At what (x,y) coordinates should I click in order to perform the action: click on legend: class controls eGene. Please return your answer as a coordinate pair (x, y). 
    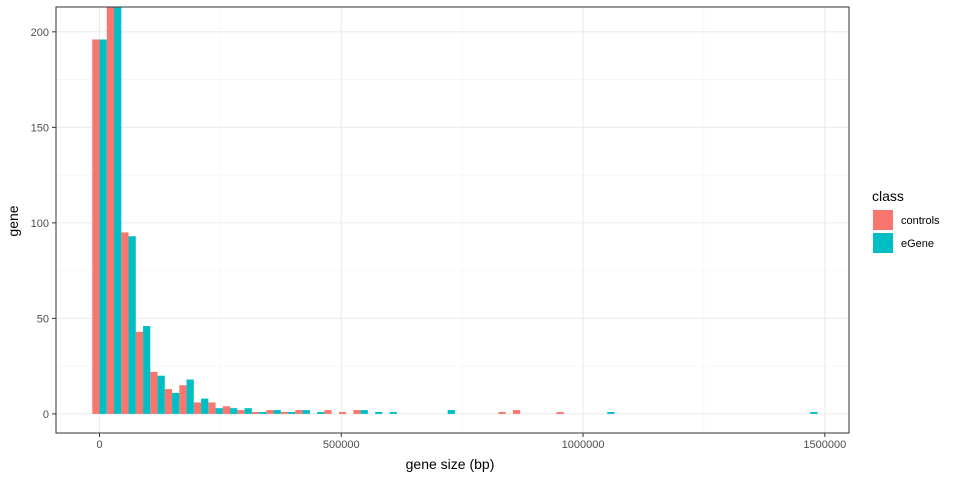
    Looking at the image, I should click on (906, 220).